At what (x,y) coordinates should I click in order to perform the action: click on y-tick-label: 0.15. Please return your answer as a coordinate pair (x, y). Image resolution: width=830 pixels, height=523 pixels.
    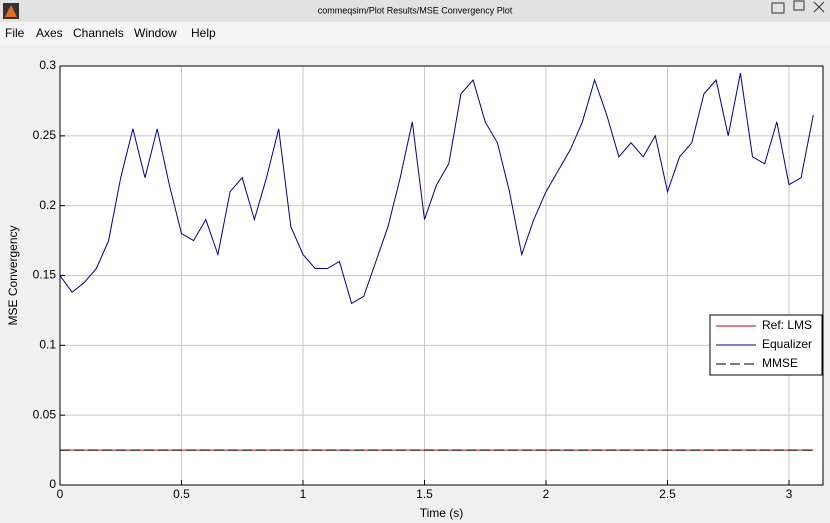
    Looking at the image, I should click on (45, 275).